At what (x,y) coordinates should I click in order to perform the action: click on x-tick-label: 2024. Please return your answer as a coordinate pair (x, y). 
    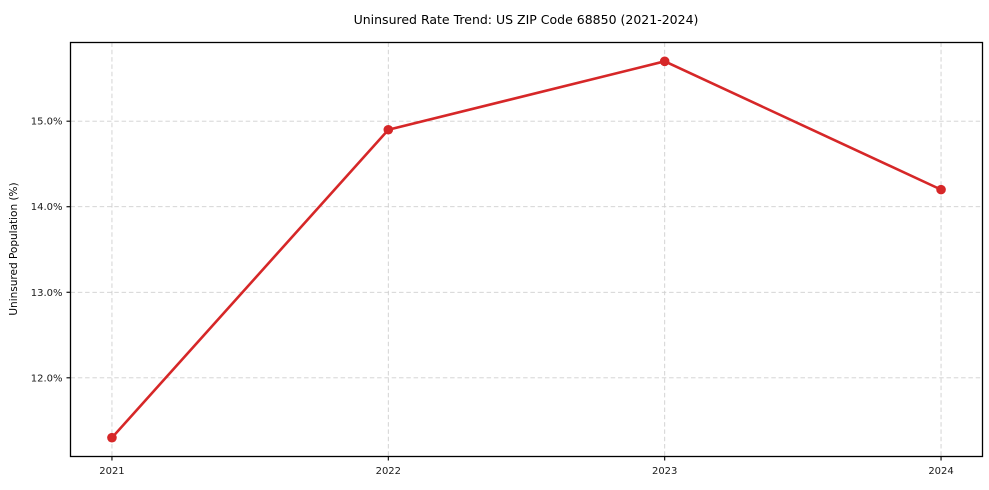
    Looking at the image, I should click on (940, 471).